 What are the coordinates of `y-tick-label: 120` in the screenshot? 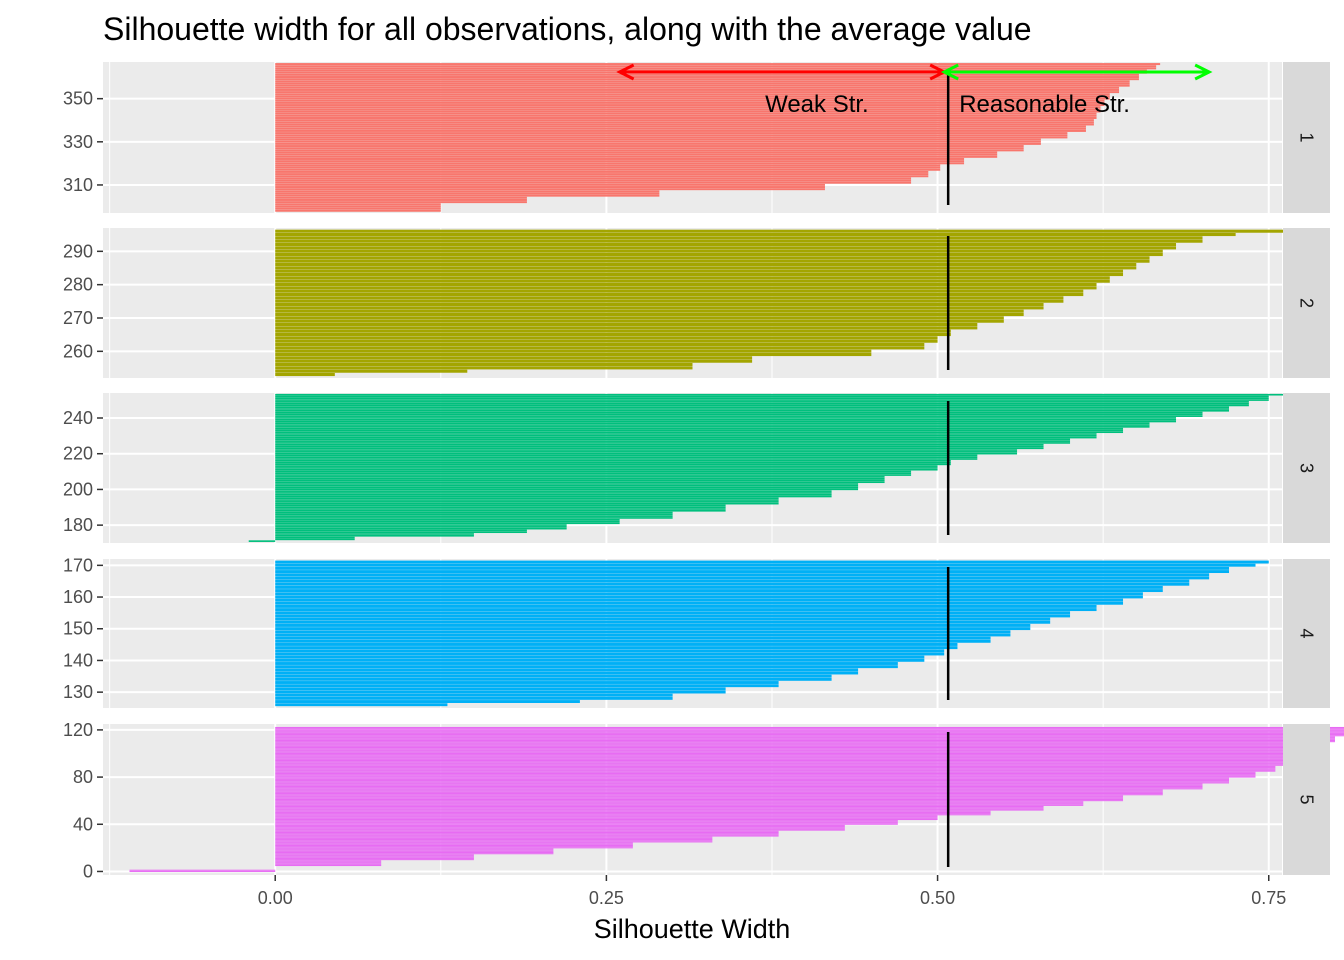 It's located at (78, 730).